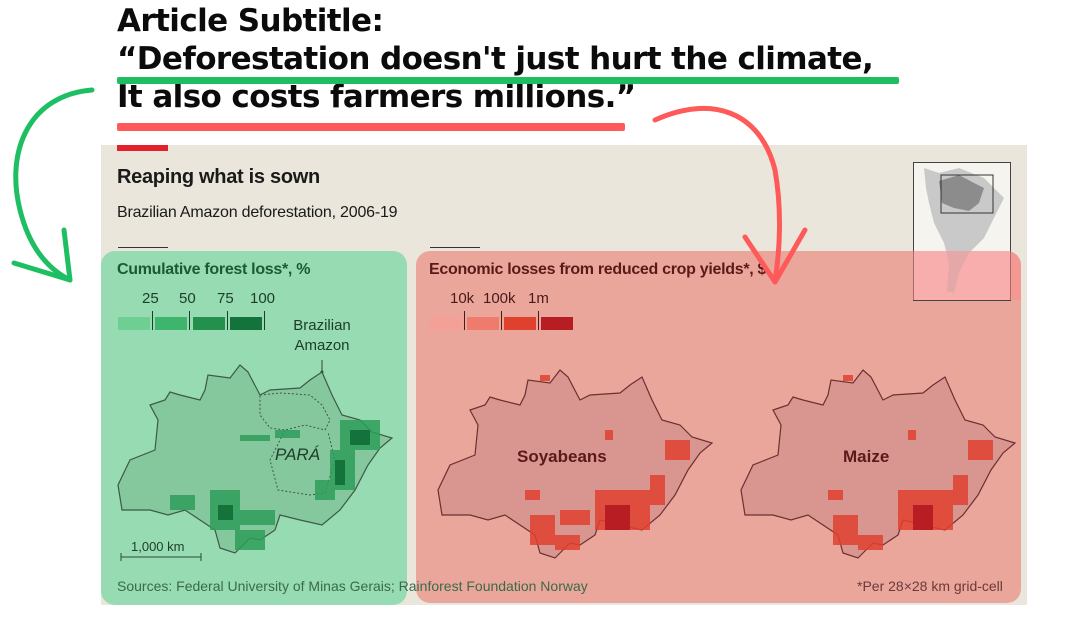  I want to click on red-arrow-icon, so click(730, 195).